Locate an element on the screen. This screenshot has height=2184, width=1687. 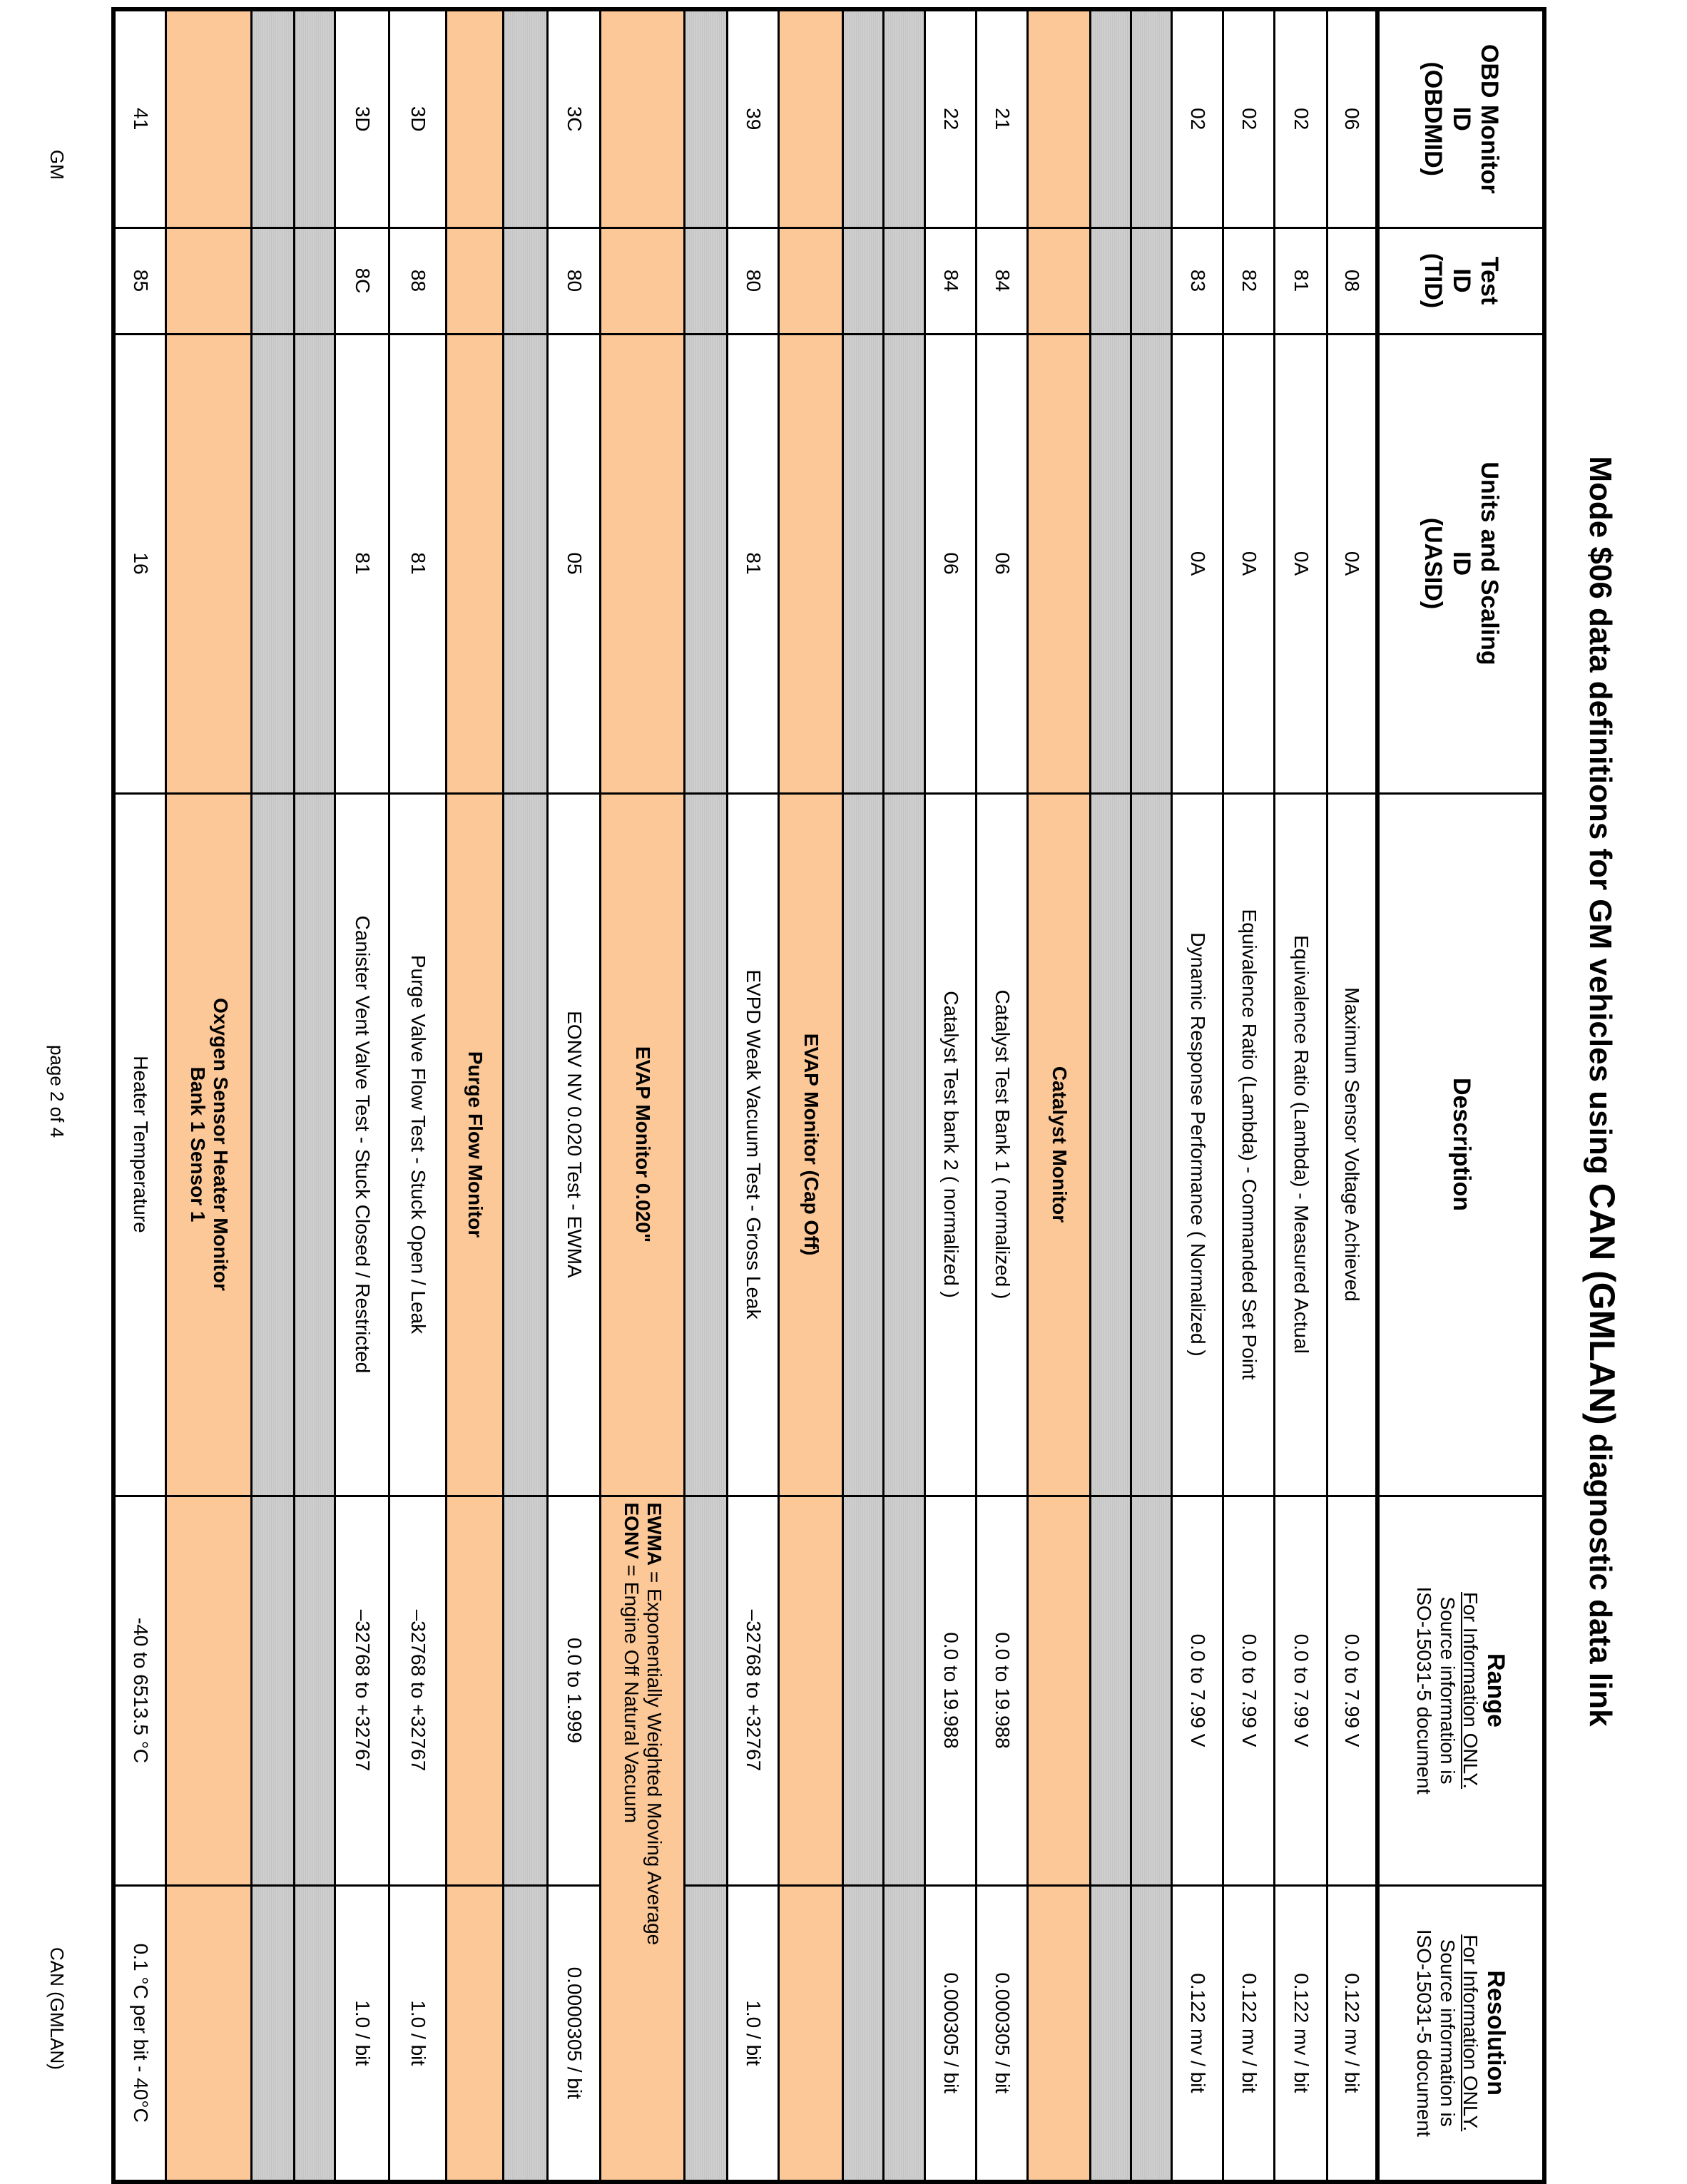
obdmid-cell: 41 is located at coordinates (139, 118).